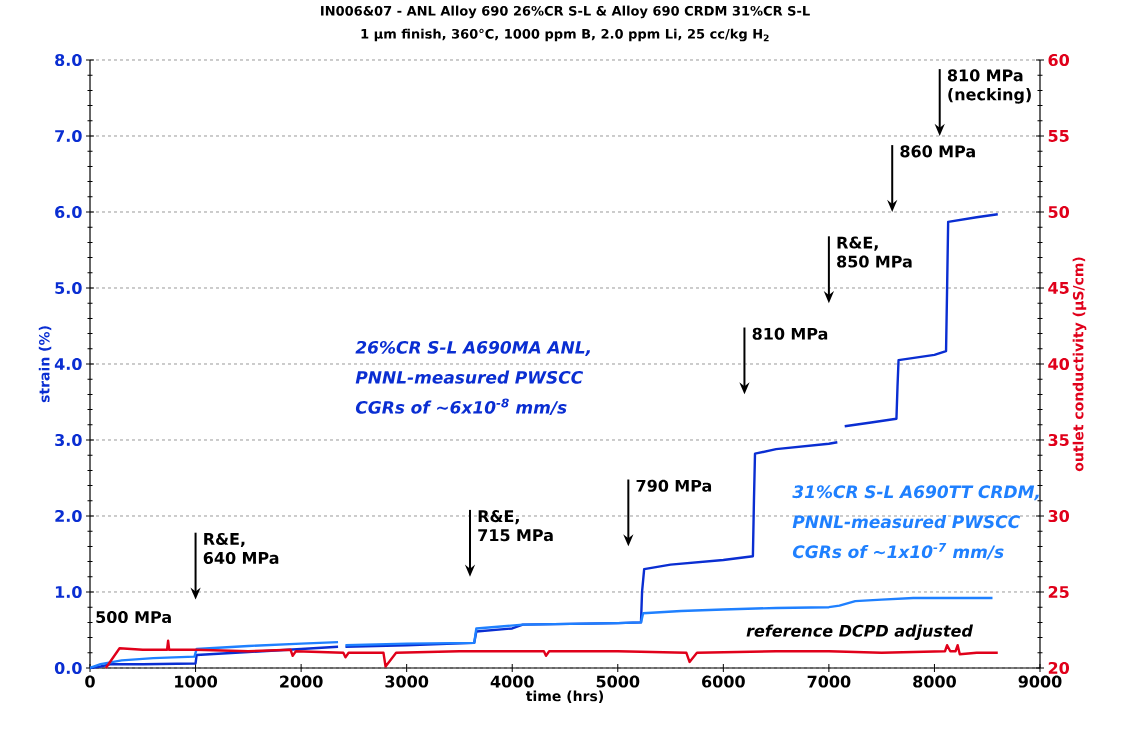 Image resolution: width=1124 pixels, height=743 pixels. Describe the element at coordinates (565, 12) in the screenshot. I see `chart-title: IN006&07 - ANL Alloy 690 26%CR S-L & Alloy 690 CRDM 31%CR S-L` at that location.